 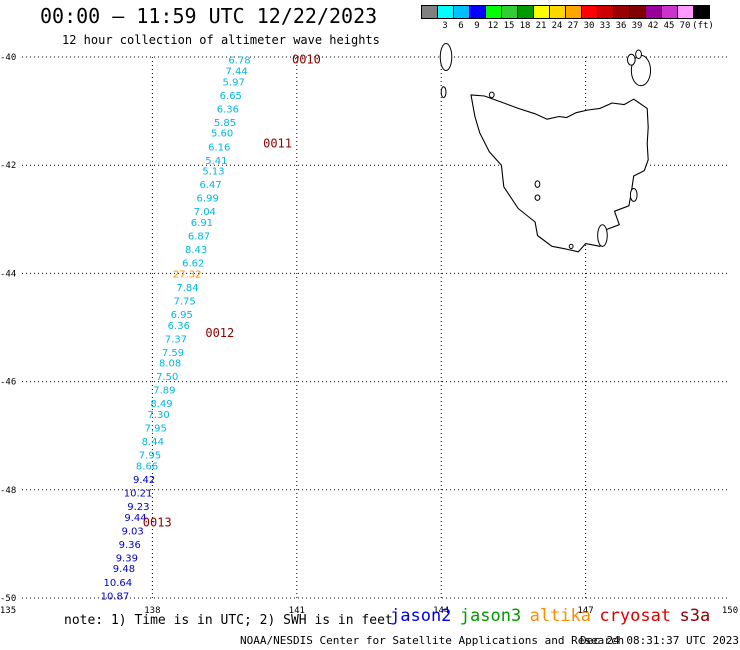 I want to click on wave-height-value: 6.87, so click(x=199, y=237).